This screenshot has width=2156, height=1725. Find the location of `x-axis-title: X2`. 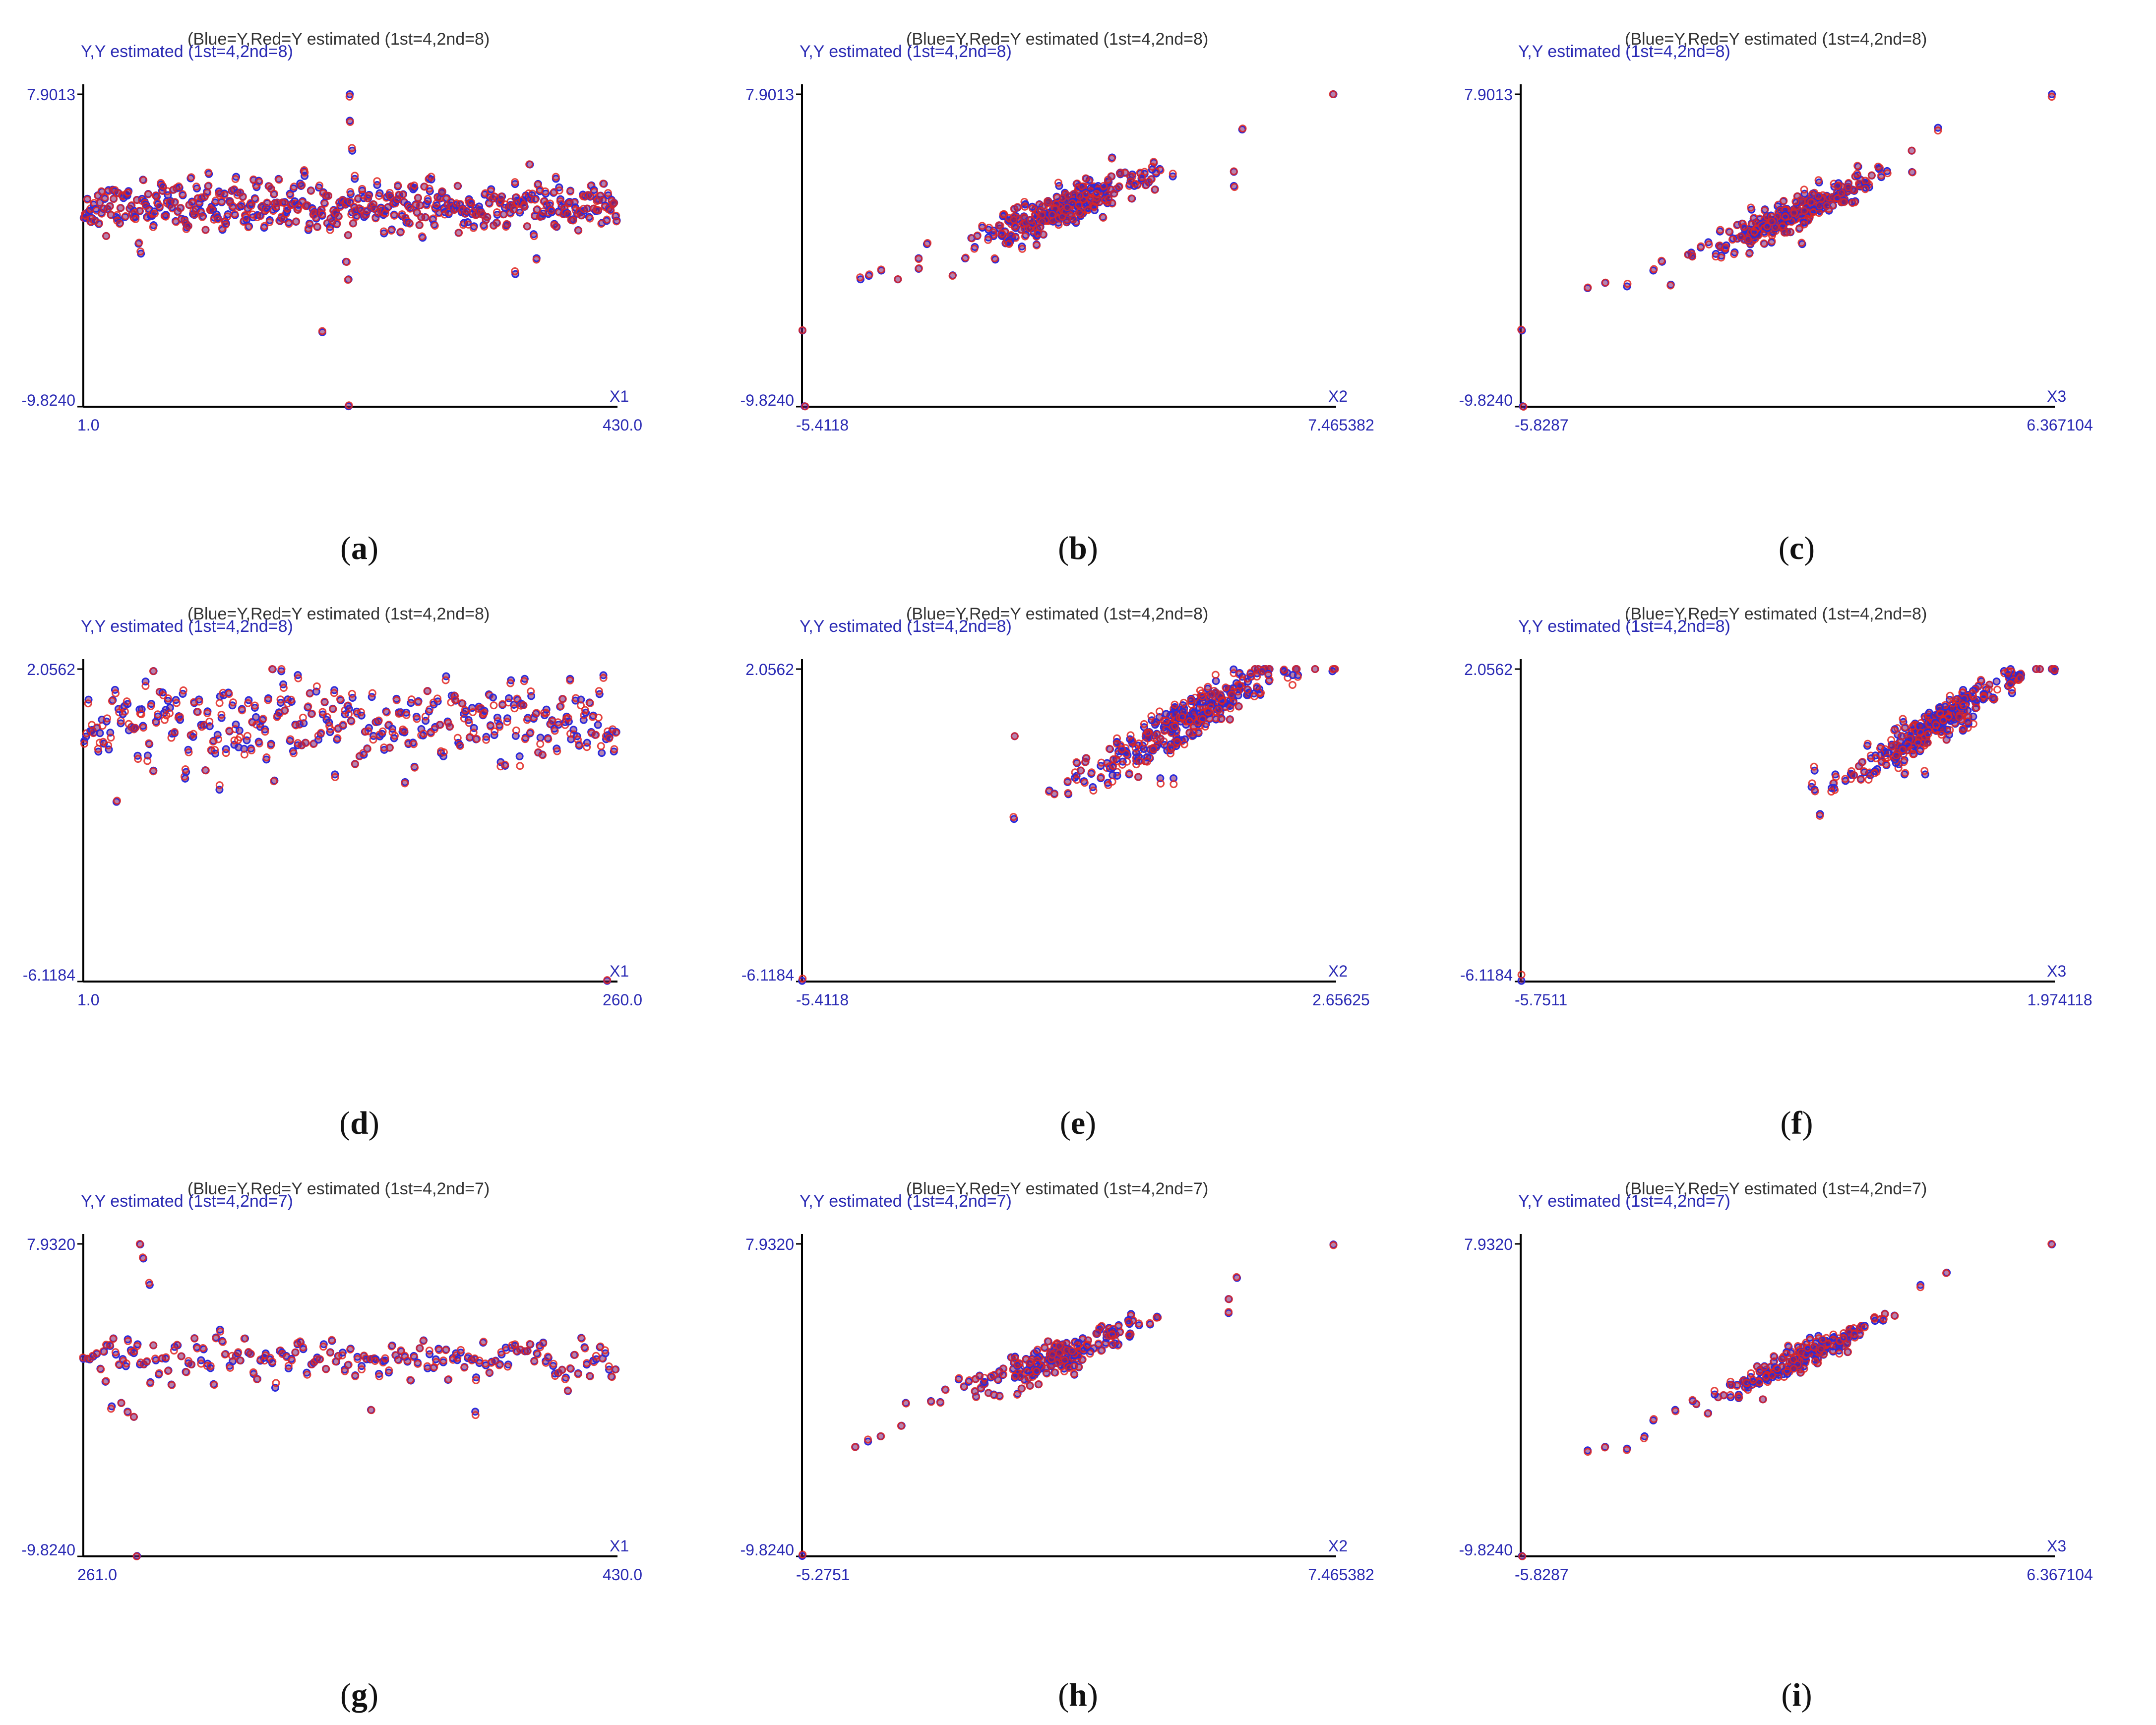

x-axis-title: X2 is located at coordinates (1338, 1546).